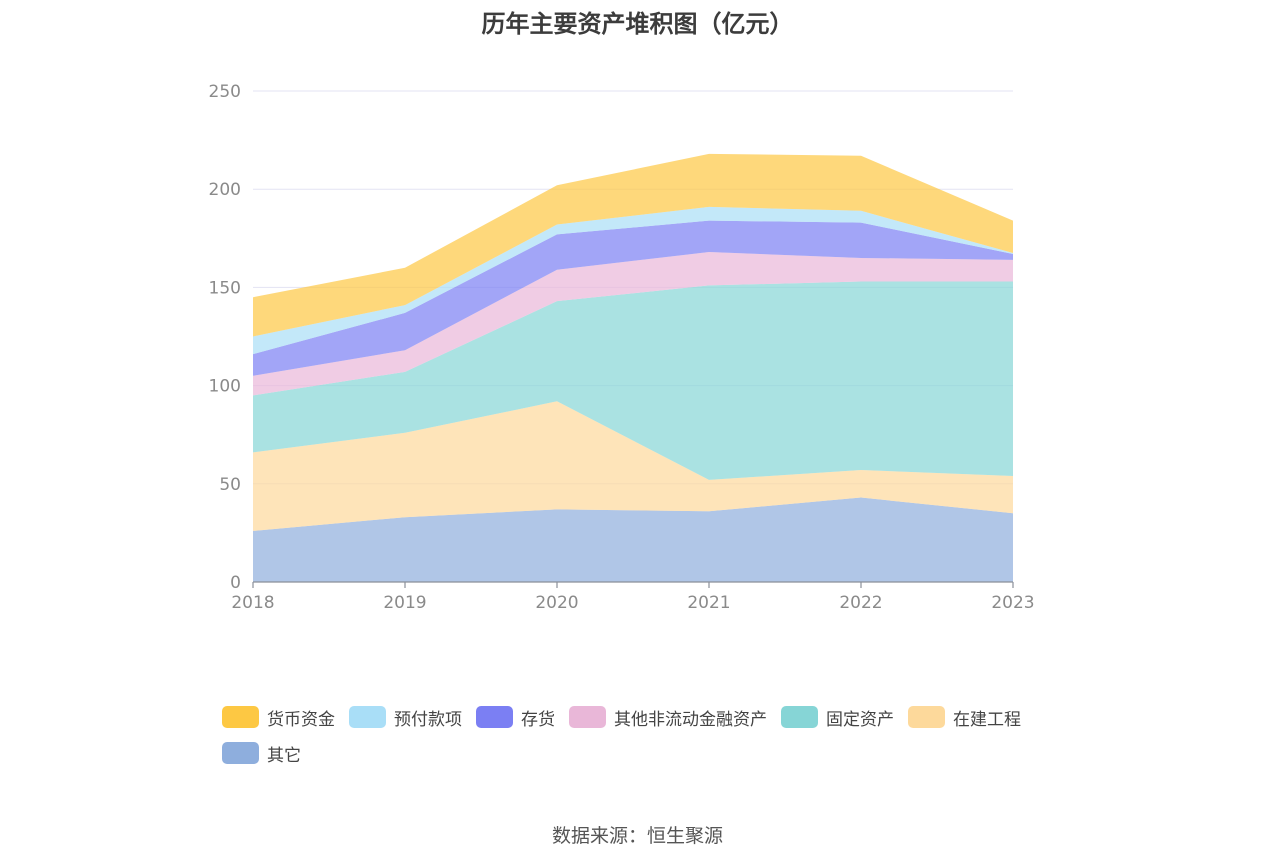 This screenshot has width=1275, height=862. What do you see at coordinates (708, 603) in the screenshot?
I see `x-tick-label: 2021` at bounding box center [708, 603].